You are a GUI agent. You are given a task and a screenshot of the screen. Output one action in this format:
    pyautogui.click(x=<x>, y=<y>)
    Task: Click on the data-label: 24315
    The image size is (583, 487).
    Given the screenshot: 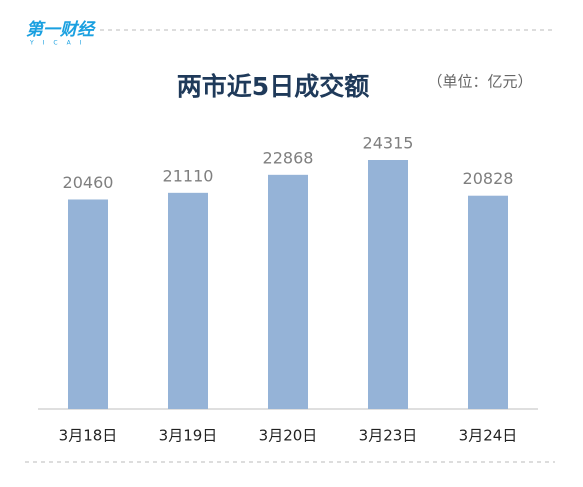 What is the action you would take?
    pyautogui.click(x=388, y=143)
    